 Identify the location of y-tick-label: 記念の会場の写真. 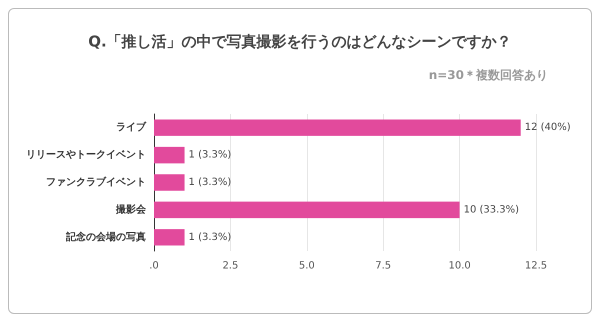
(105, 236).